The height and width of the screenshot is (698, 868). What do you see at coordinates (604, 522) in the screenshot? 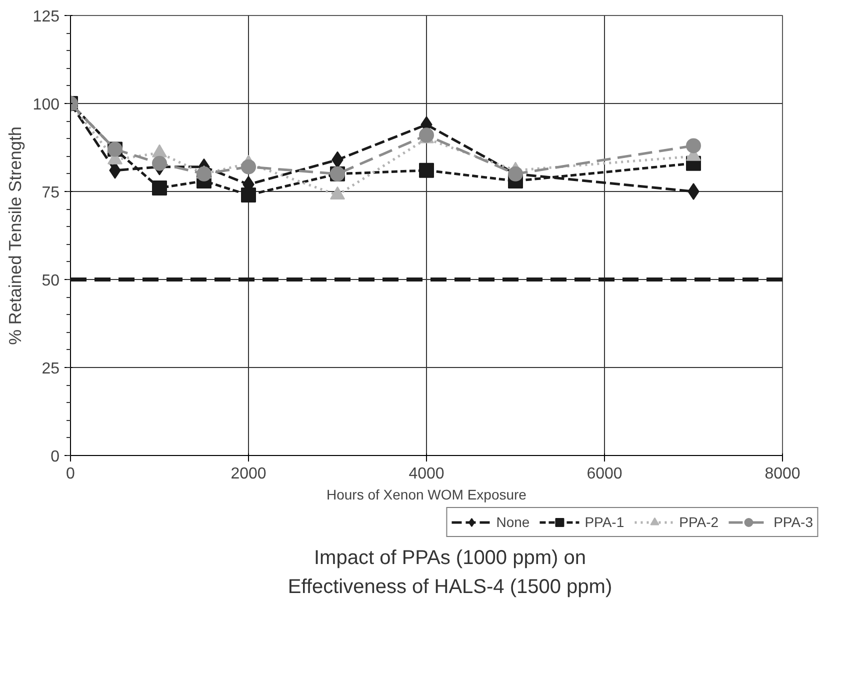
I see `legend-label: PPA-1` at bounding box center [604, 522].